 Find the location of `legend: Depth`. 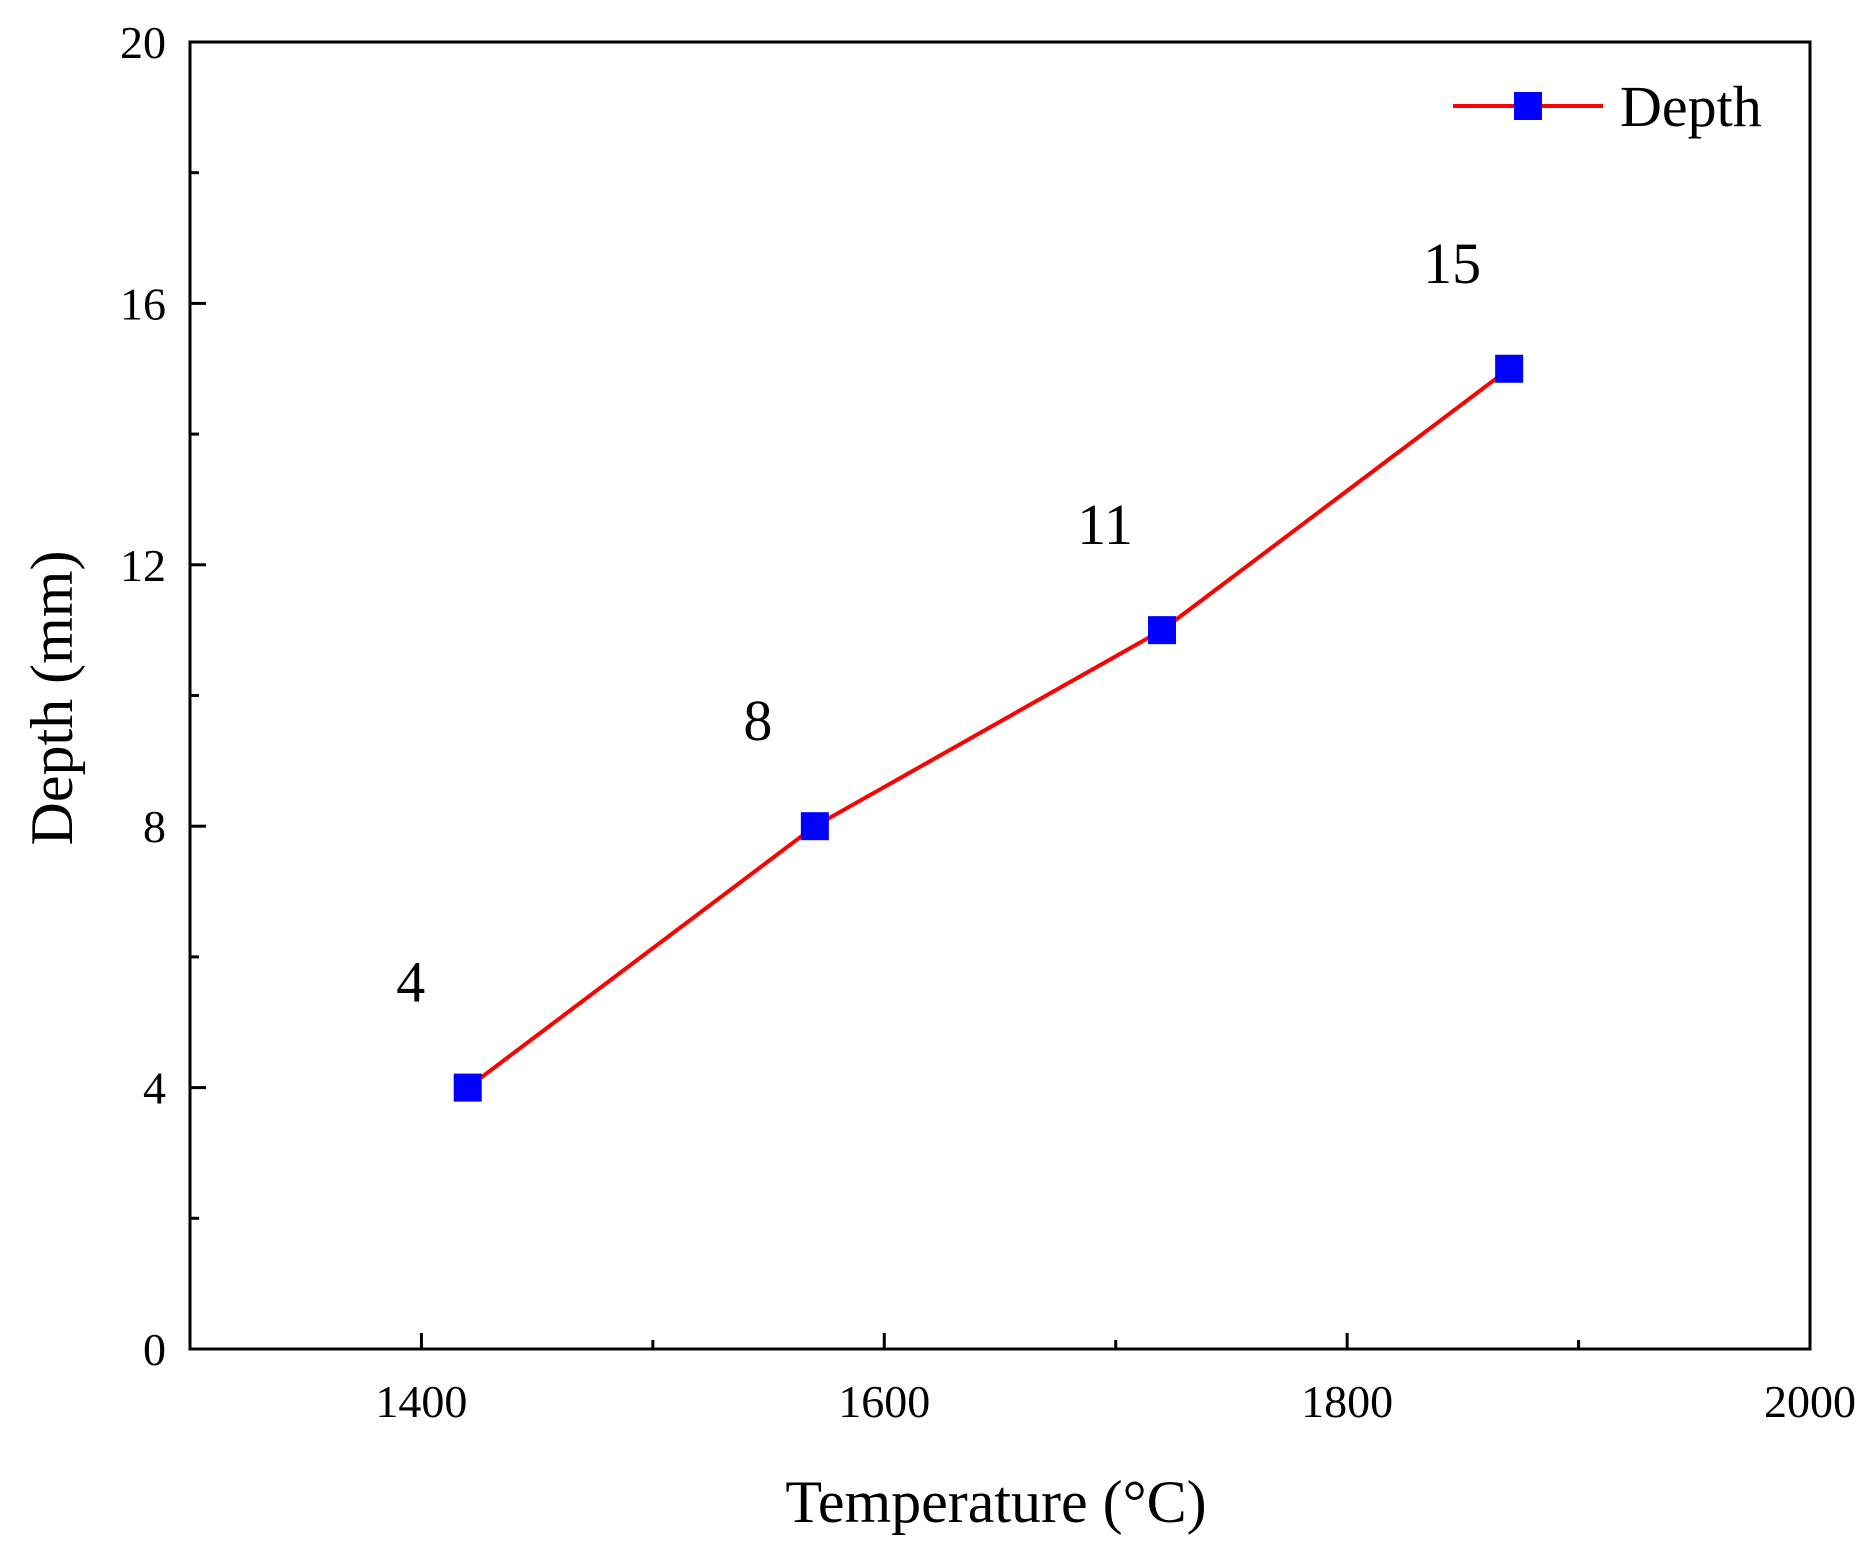

legend: Depth is located at coordinates (1607, 106).